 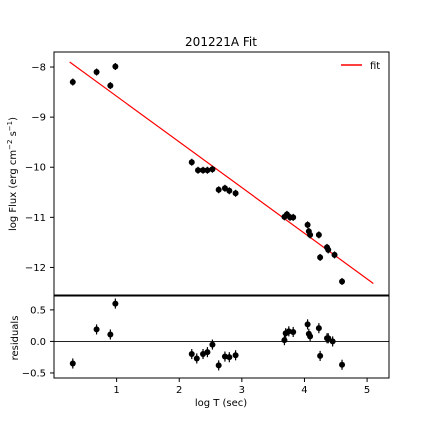 What do you see at coordinates (13, 190) in the screenshot?
I see `flux-y-axis-title-main: log Flux (erg cm` at bounding box center [13, 190].